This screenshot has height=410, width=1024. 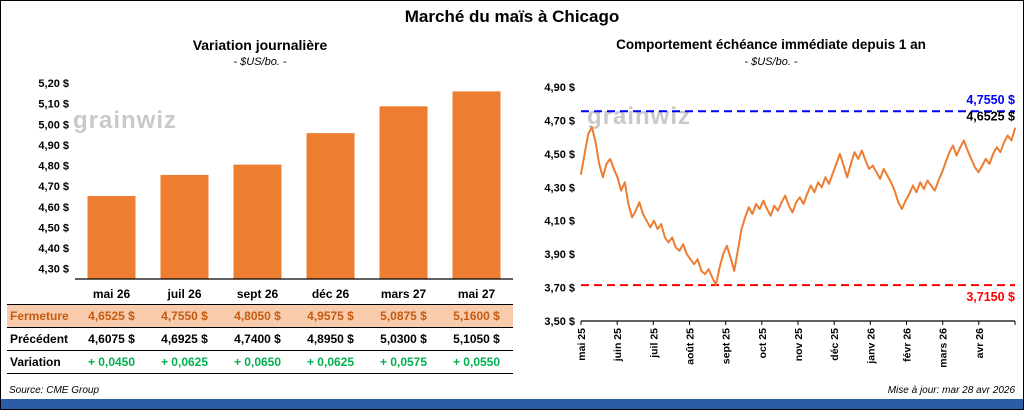 I want to click on price-cell: 4,7550 $, so click(x=184, y=316).